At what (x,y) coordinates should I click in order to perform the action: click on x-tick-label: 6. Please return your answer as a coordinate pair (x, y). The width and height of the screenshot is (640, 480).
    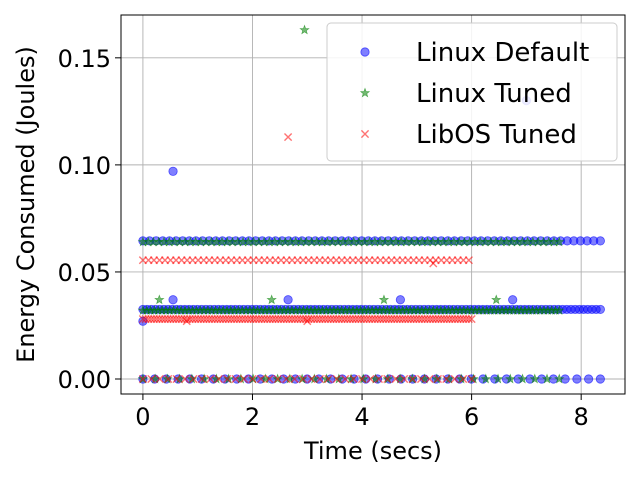
    Looking at the image, I should click on (471, 417).